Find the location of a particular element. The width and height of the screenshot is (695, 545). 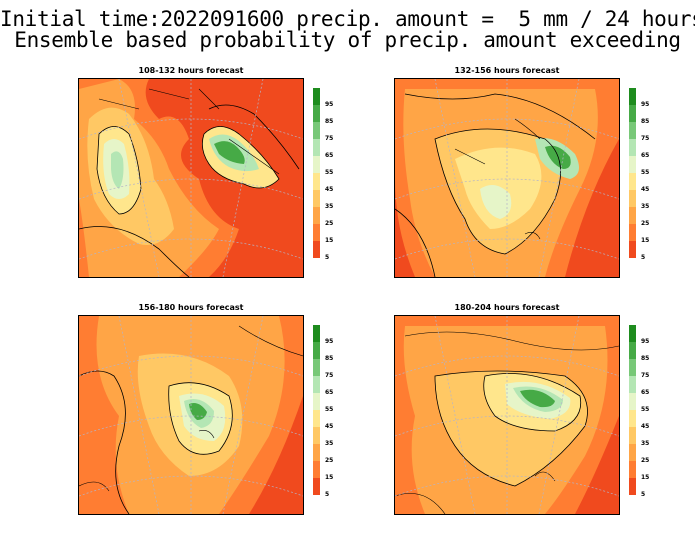

panel-title: 132-156 hours forecast is located at coordinates (507, 70).